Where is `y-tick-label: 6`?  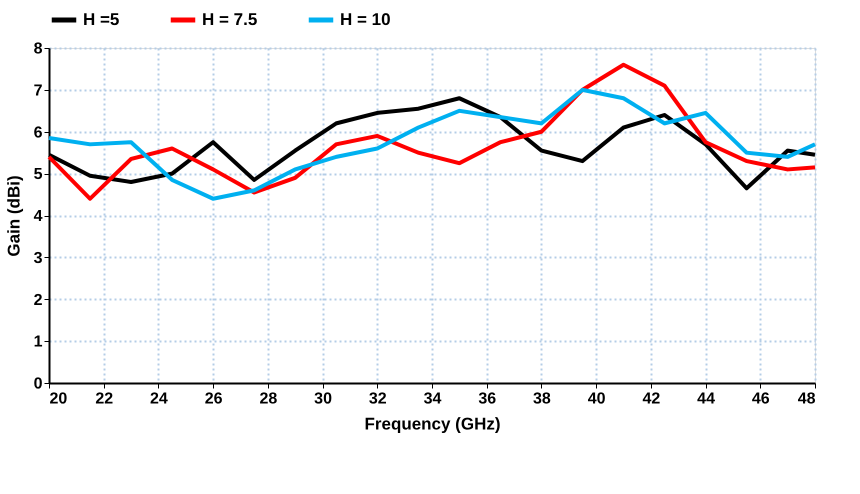
y-tick-label: 6 is located at coordinates (38, 133).